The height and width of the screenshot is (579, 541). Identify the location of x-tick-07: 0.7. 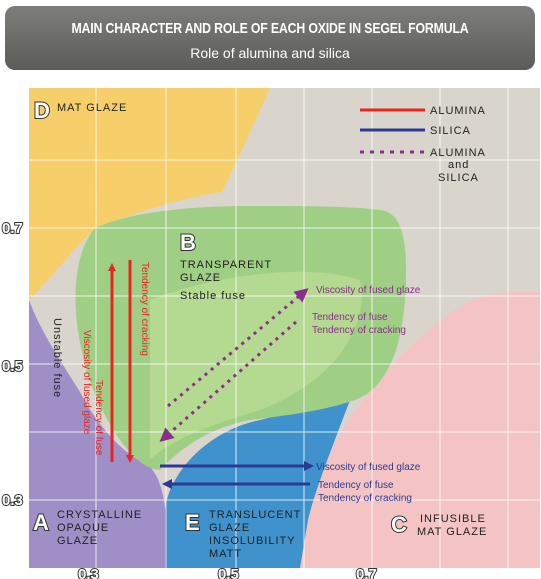
(366, 572).